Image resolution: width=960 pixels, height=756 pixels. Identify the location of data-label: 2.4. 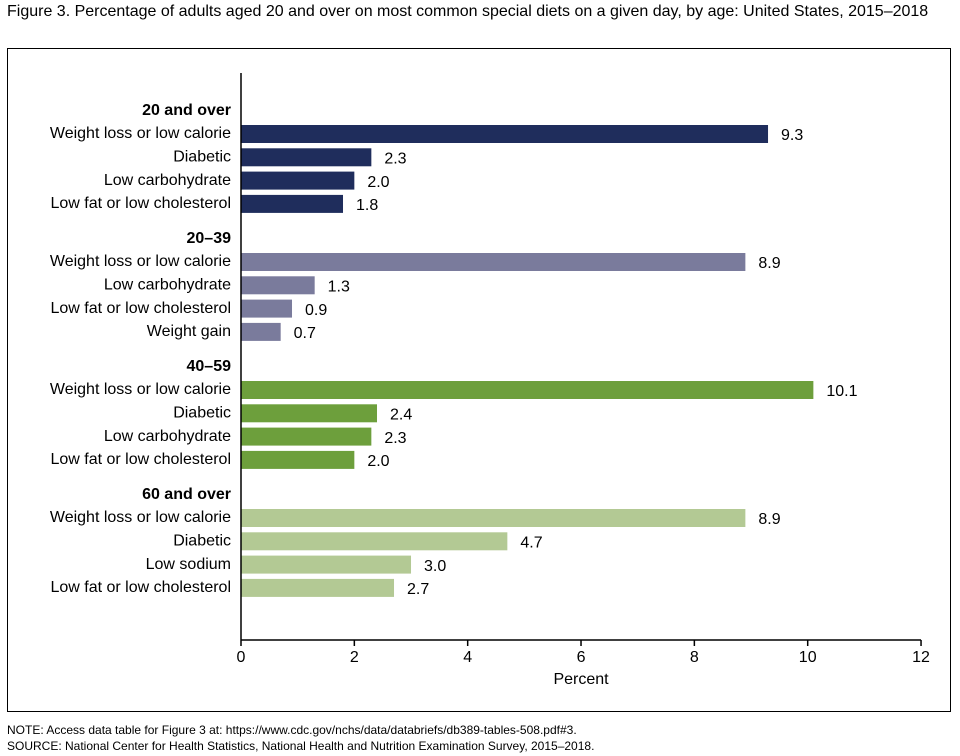
(401, 415).